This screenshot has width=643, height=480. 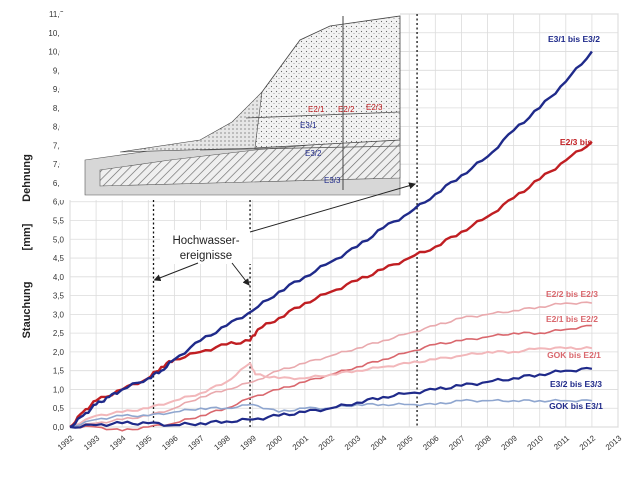 What do you see at coordinates (588, 442) in the screenshot?
I see `x-tick-label: 2012` at bounding box center [588, 442].